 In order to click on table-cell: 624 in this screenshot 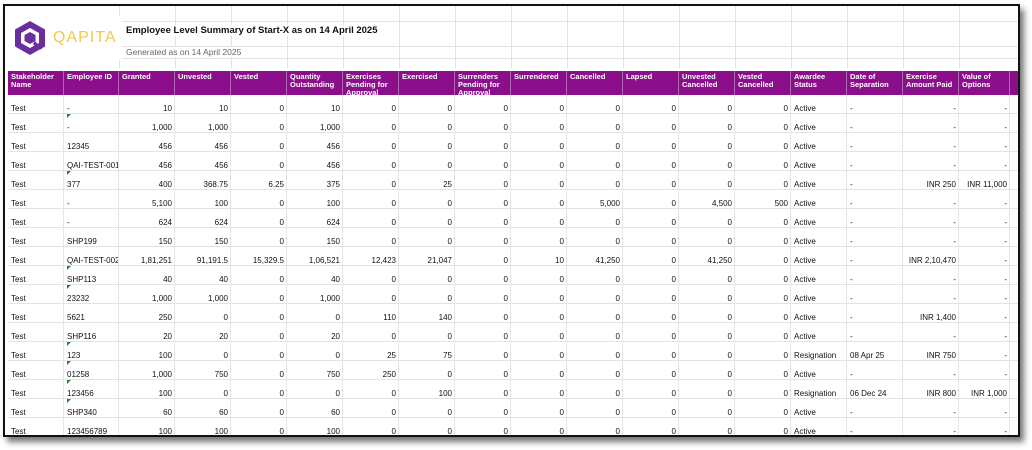, I will do `click(315, 218)`.